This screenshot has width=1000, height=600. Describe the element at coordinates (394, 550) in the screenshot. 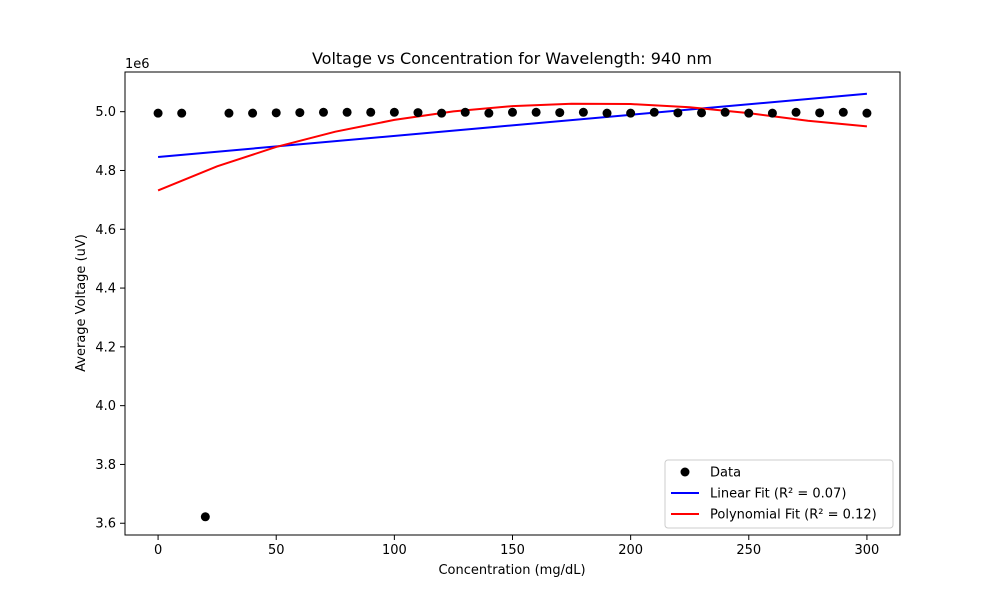

I see `x-tick-label: 100` at that location.